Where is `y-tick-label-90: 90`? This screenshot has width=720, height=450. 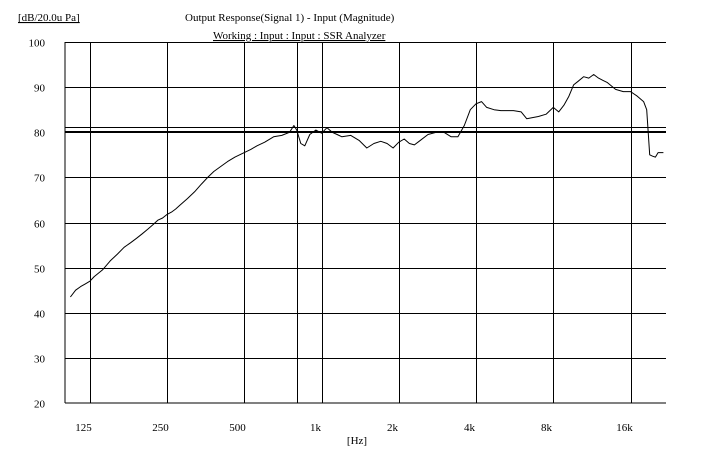 y-tick-label-90: 90 is located at coordinates (40, 89).